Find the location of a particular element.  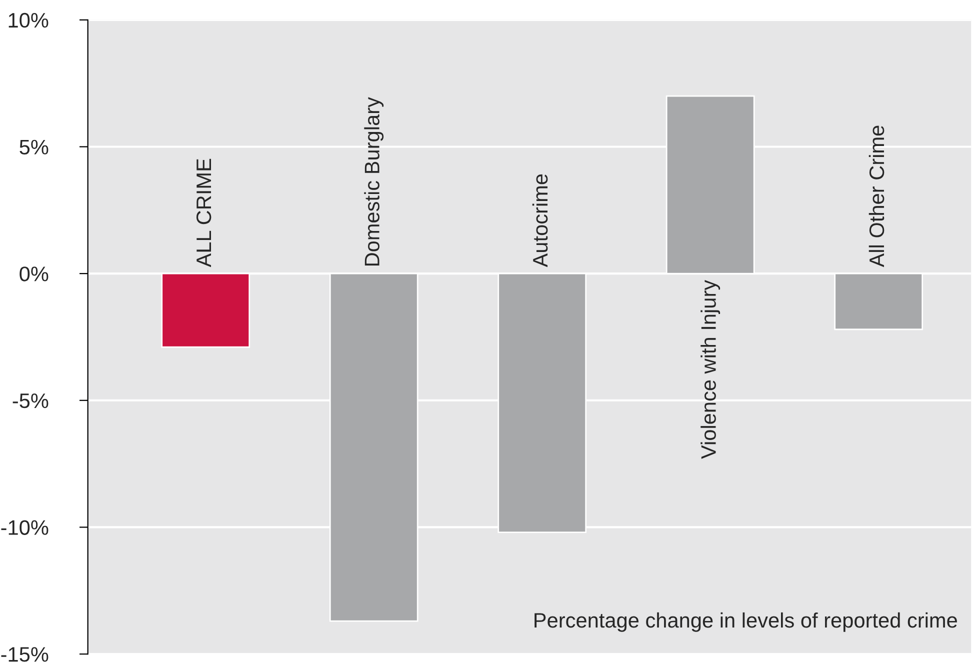

annotation: Percentage change in levels of reported crime is located at coordinates (745, 622).